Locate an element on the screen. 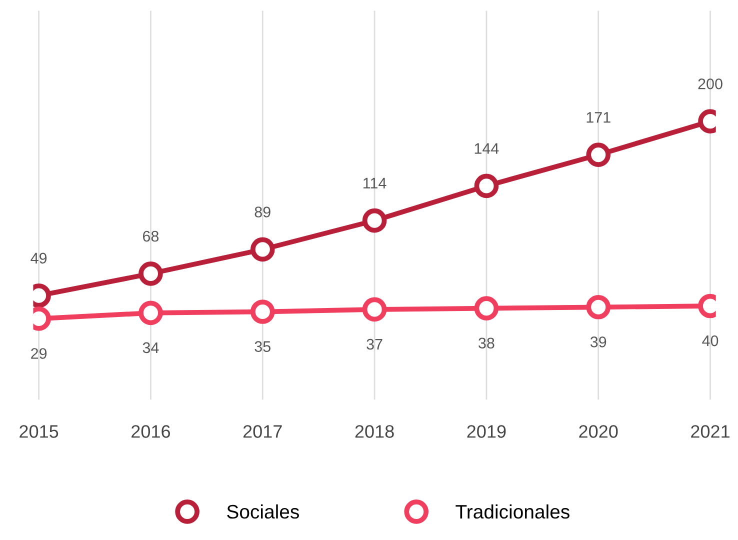  data-label: 34 is located at coordinates (150, 348).